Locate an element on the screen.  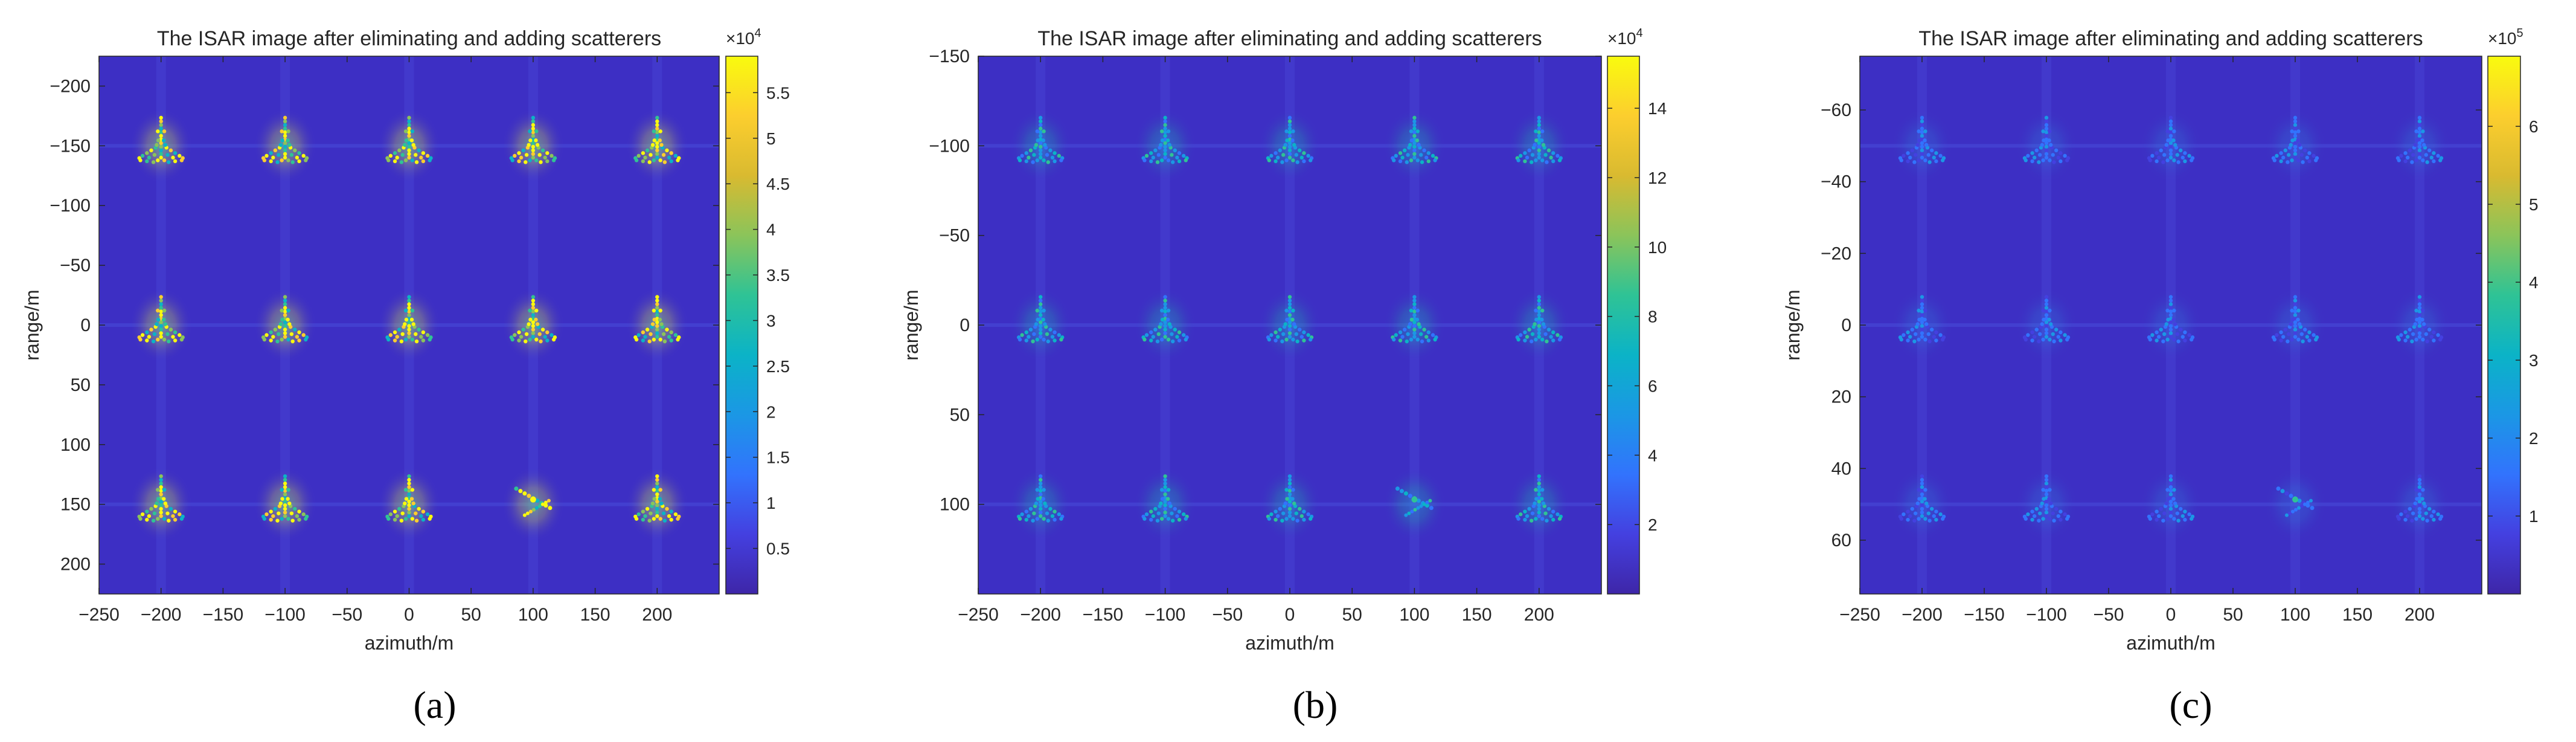
colorbar-tick-label: 6 is located at coordinates (1653, 386).